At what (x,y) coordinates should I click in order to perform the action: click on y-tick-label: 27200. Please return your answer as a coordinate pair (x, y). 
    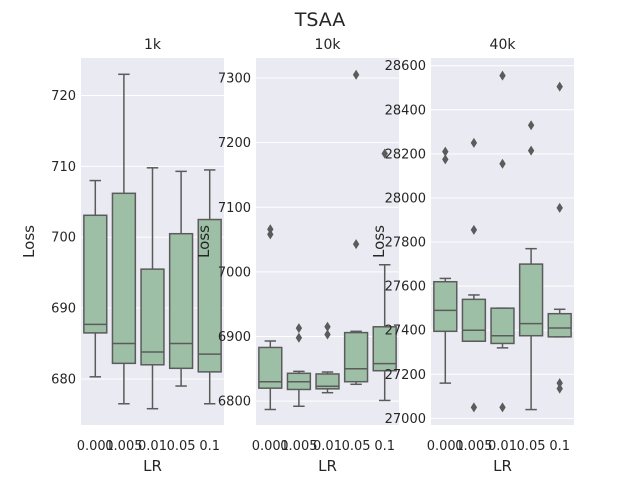
    Looking at the image, I should click on (405, 375).